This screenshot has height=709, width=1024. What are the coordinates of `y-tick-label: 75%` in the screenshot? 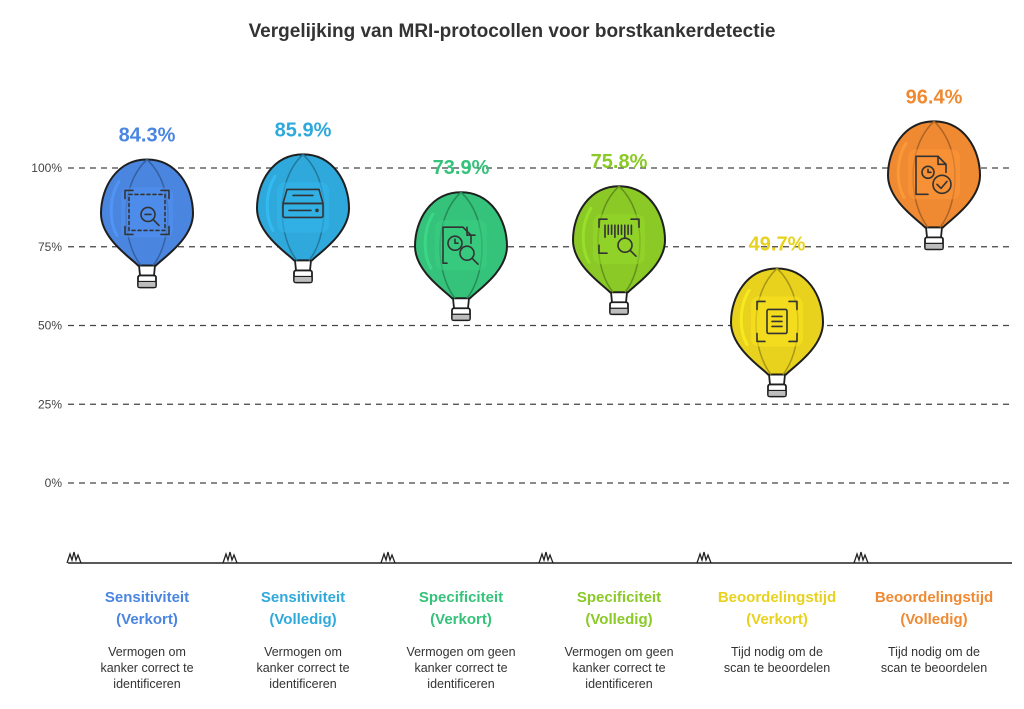 It's located at (50, 247).